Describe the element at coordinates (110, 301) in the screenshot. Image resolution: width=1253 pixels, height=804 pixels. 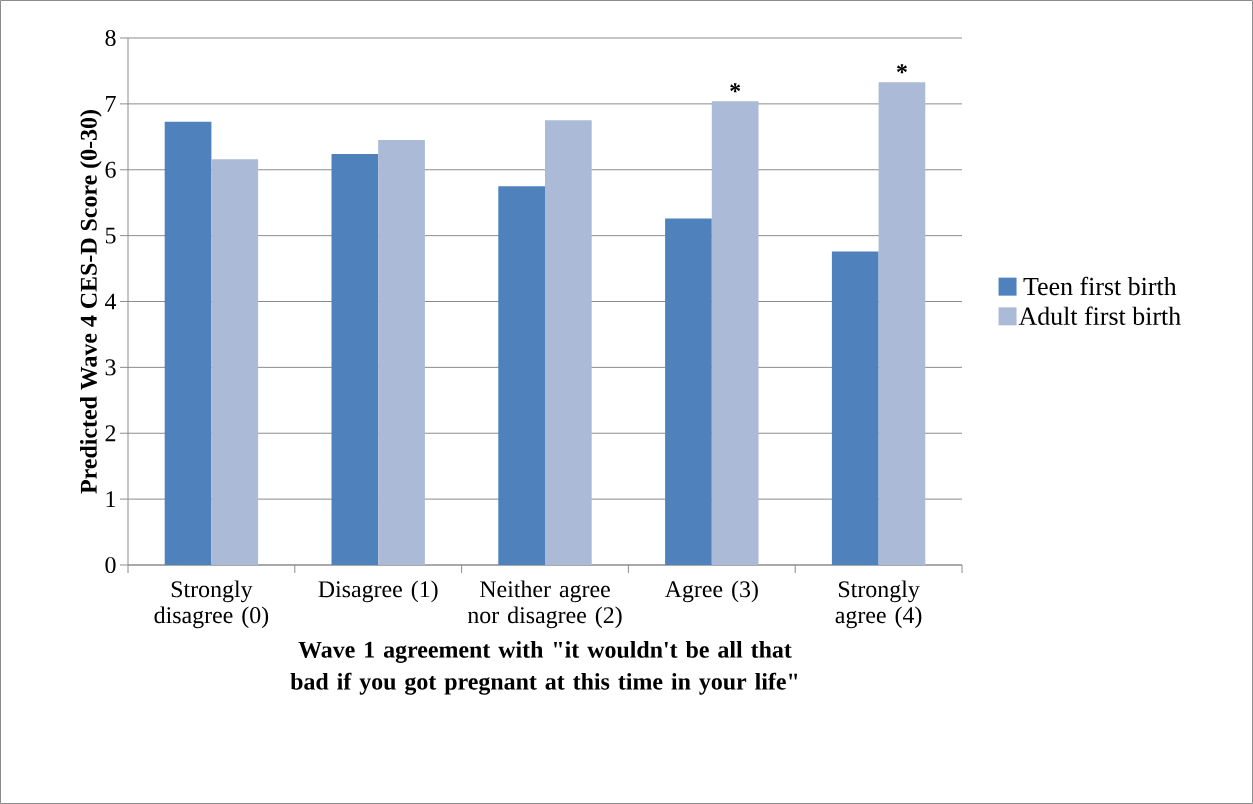
I see `y-tick-label: 4` at that location.